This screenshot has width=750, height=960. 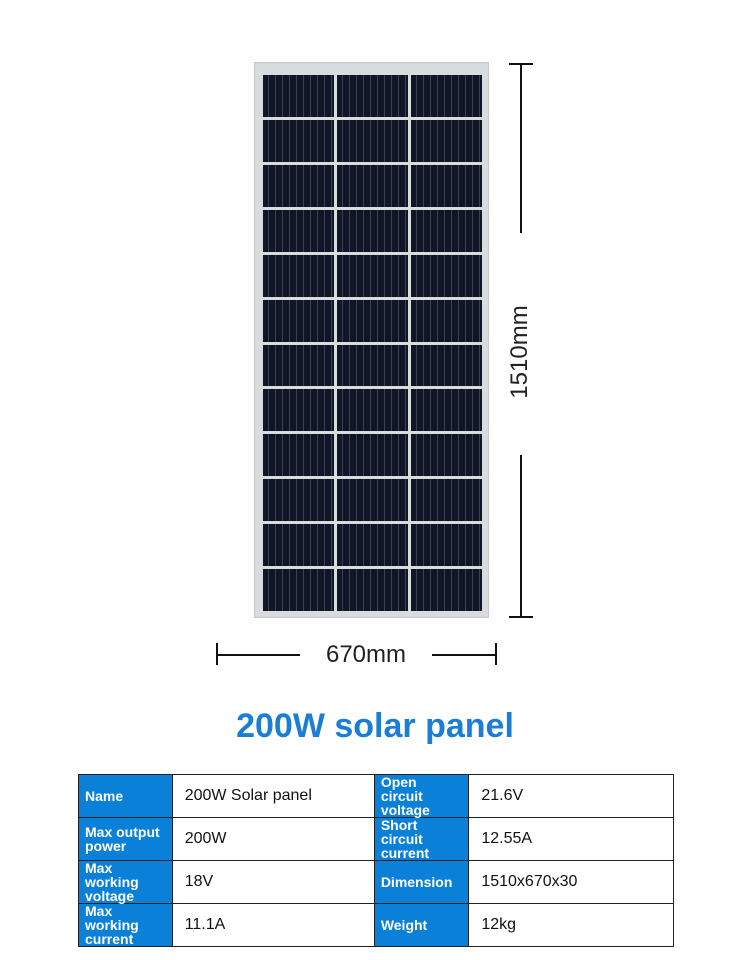 I want to click on spec-label: Open circuit voltage, so click(x=421, y=796).